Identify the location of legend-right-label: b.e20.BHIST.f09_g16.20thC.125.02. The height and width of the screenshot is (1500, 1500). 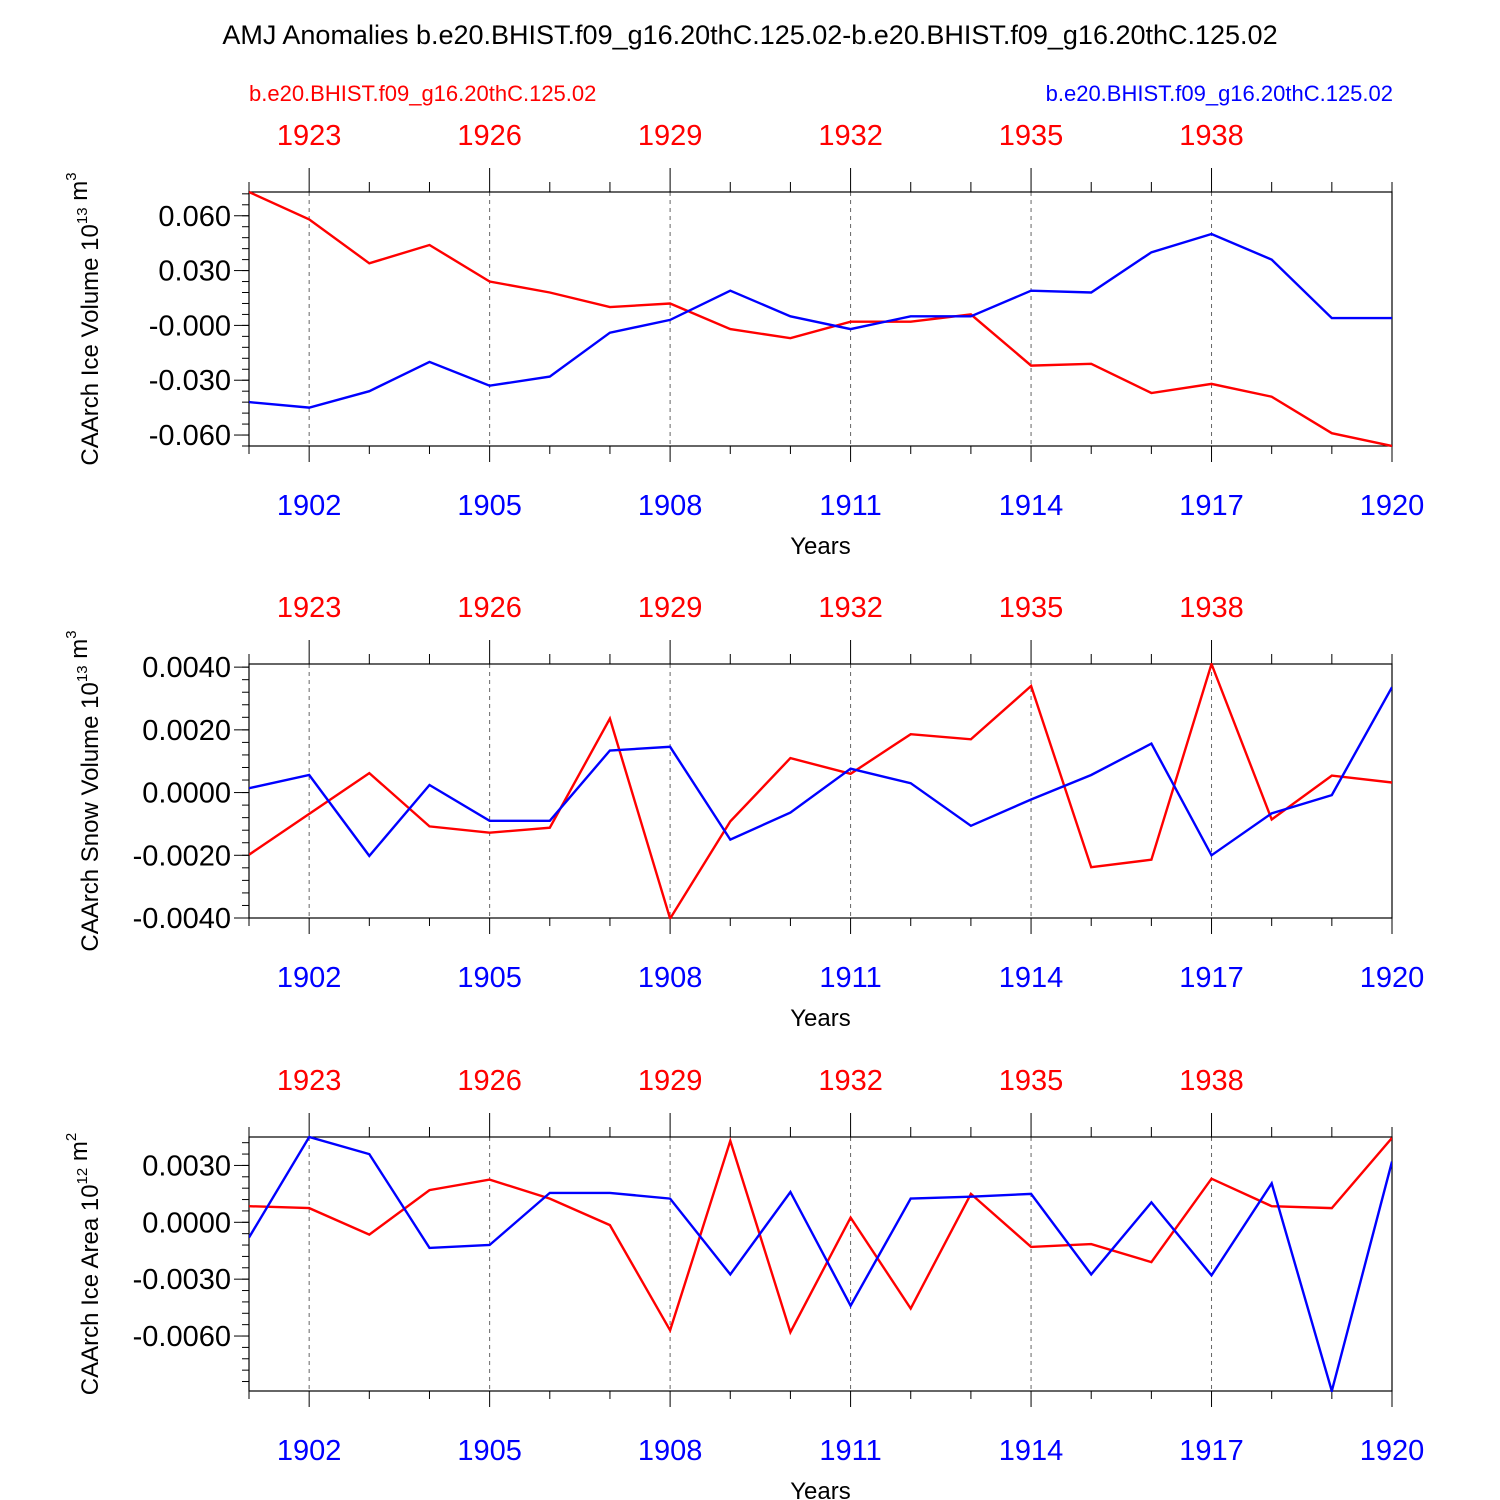
(1219, 93).